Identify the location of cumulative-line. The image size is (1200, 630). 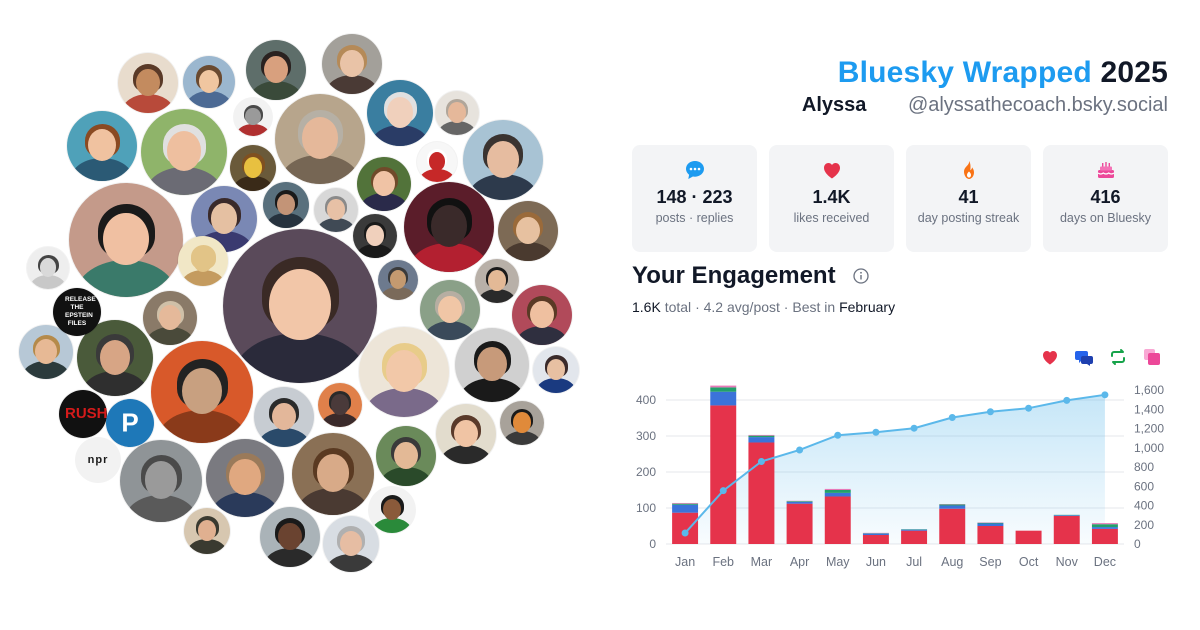
(895, 463).